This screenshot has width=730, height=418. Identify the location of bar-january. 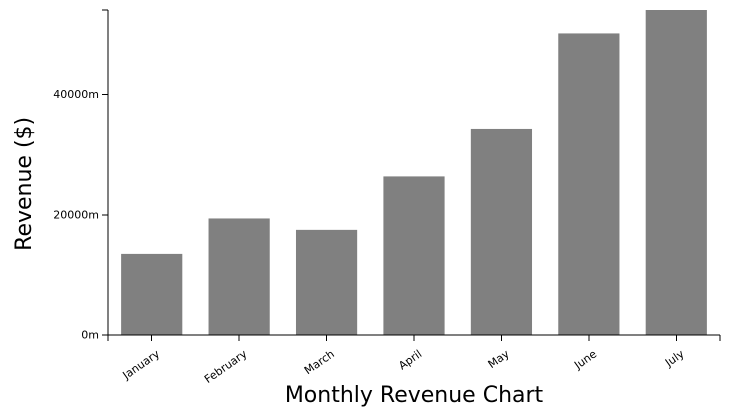
(152, 294).